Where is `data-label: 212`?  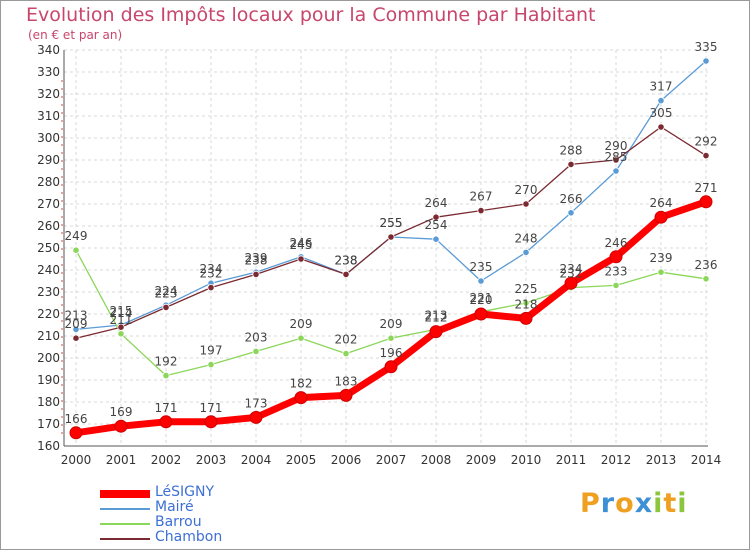
data-label: 212 is located at coordinates (436, 318).